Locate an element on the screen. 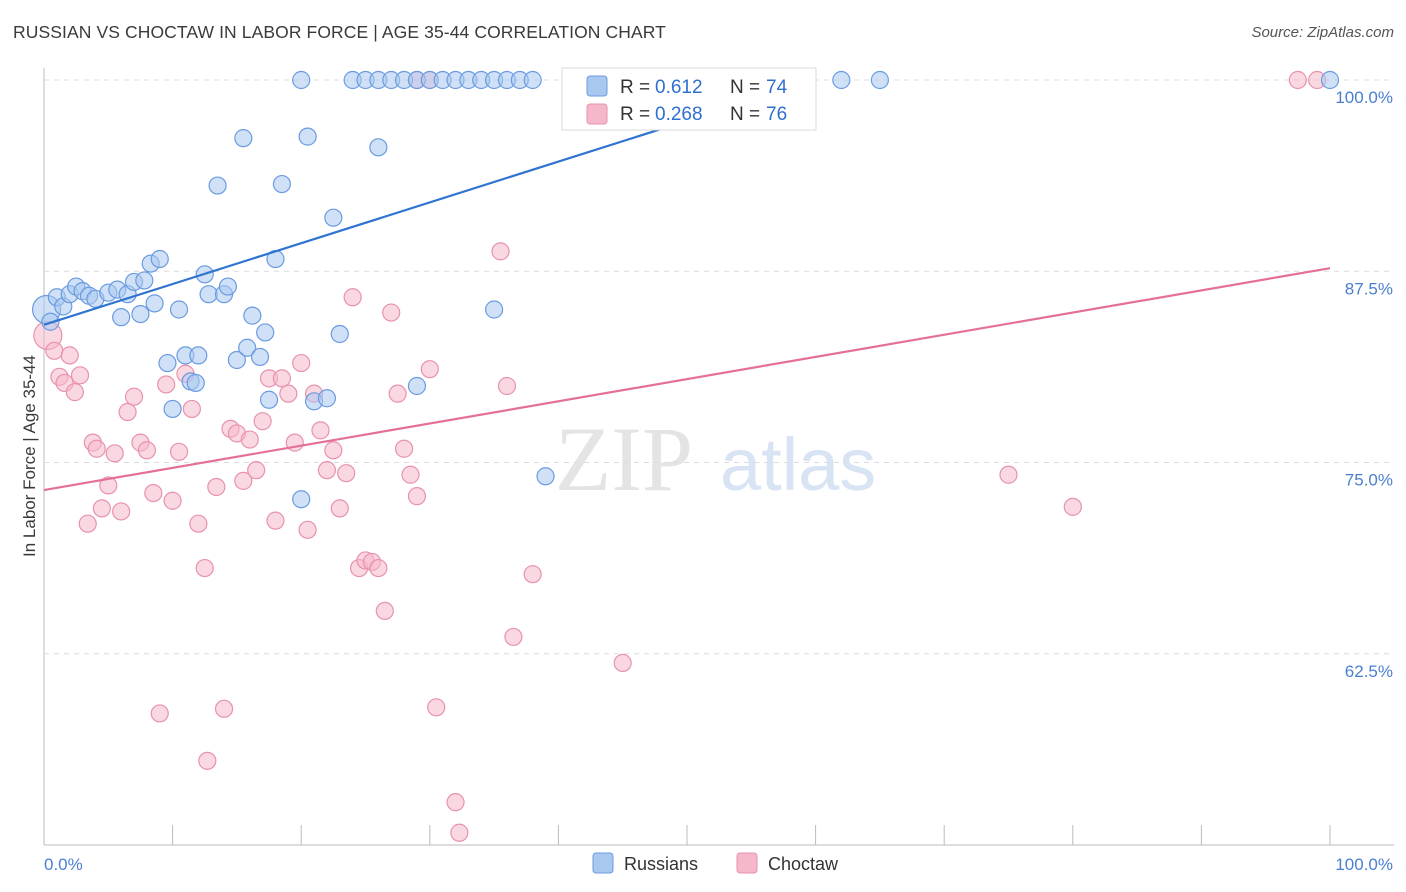  legend-n2-value: 76 is located at coordinates (776, 114).